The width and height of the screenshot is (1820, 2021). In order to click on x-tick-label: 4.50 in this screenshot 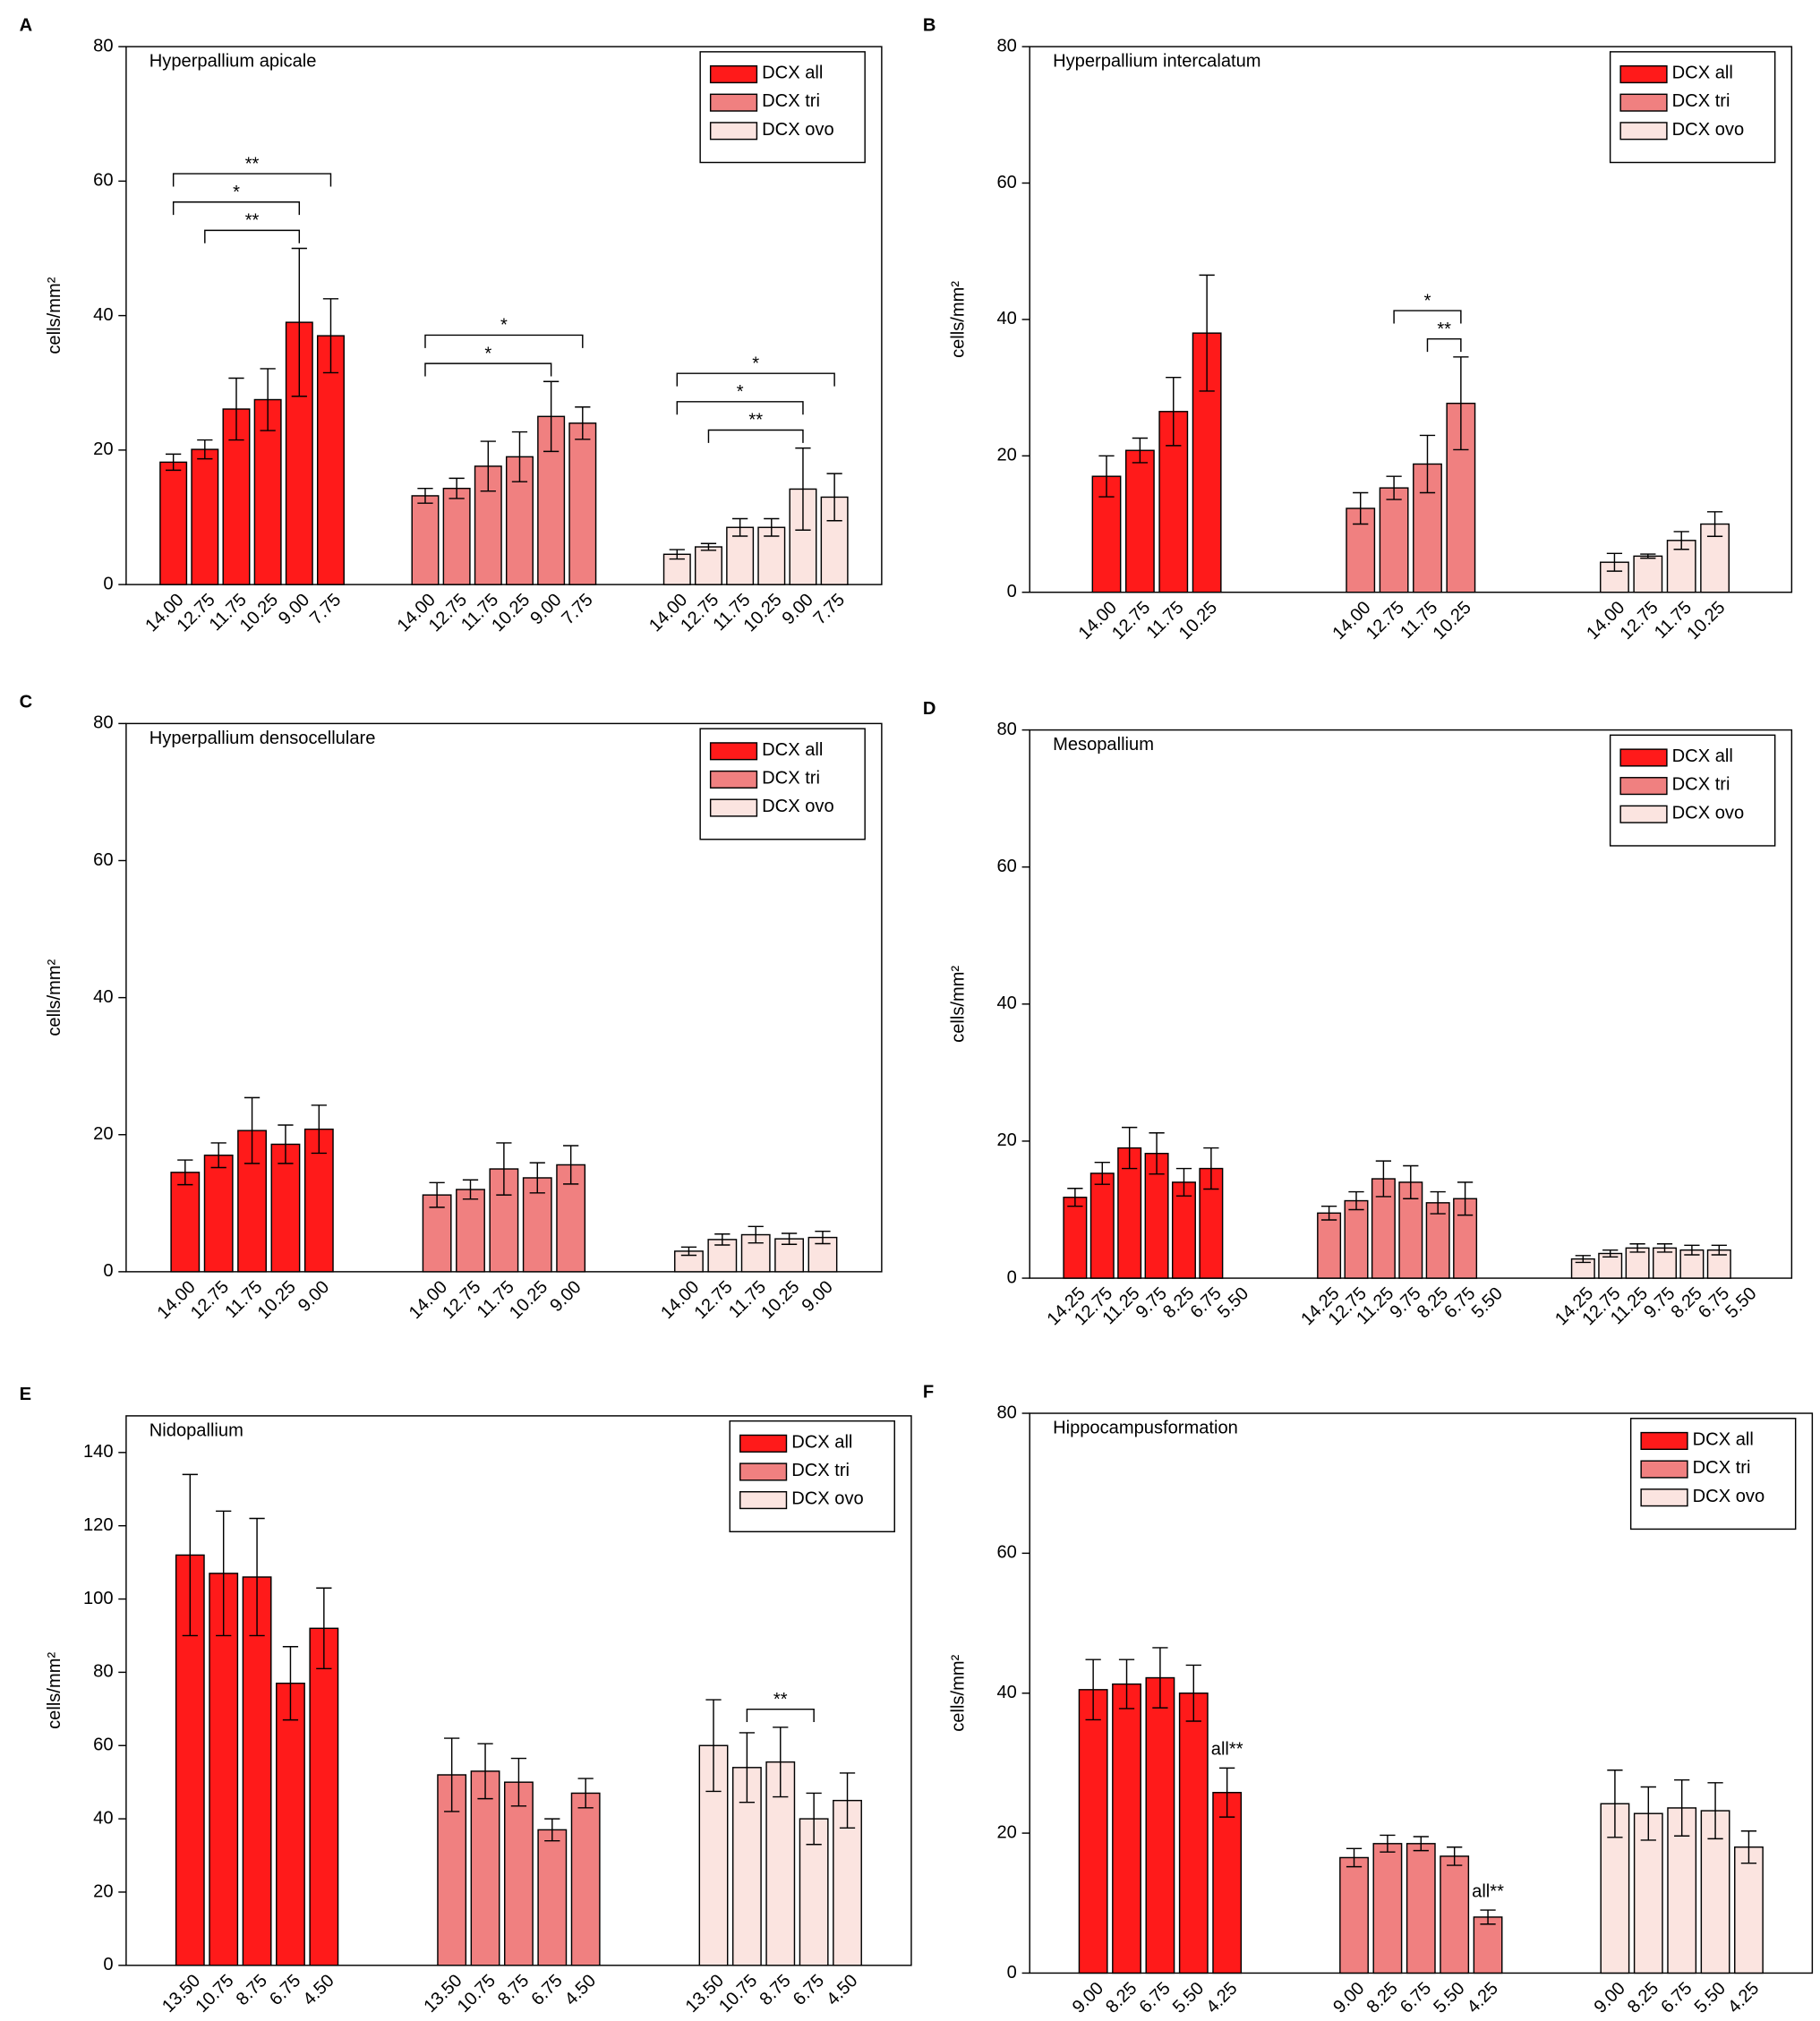, I will do `click(319, 1990)`.